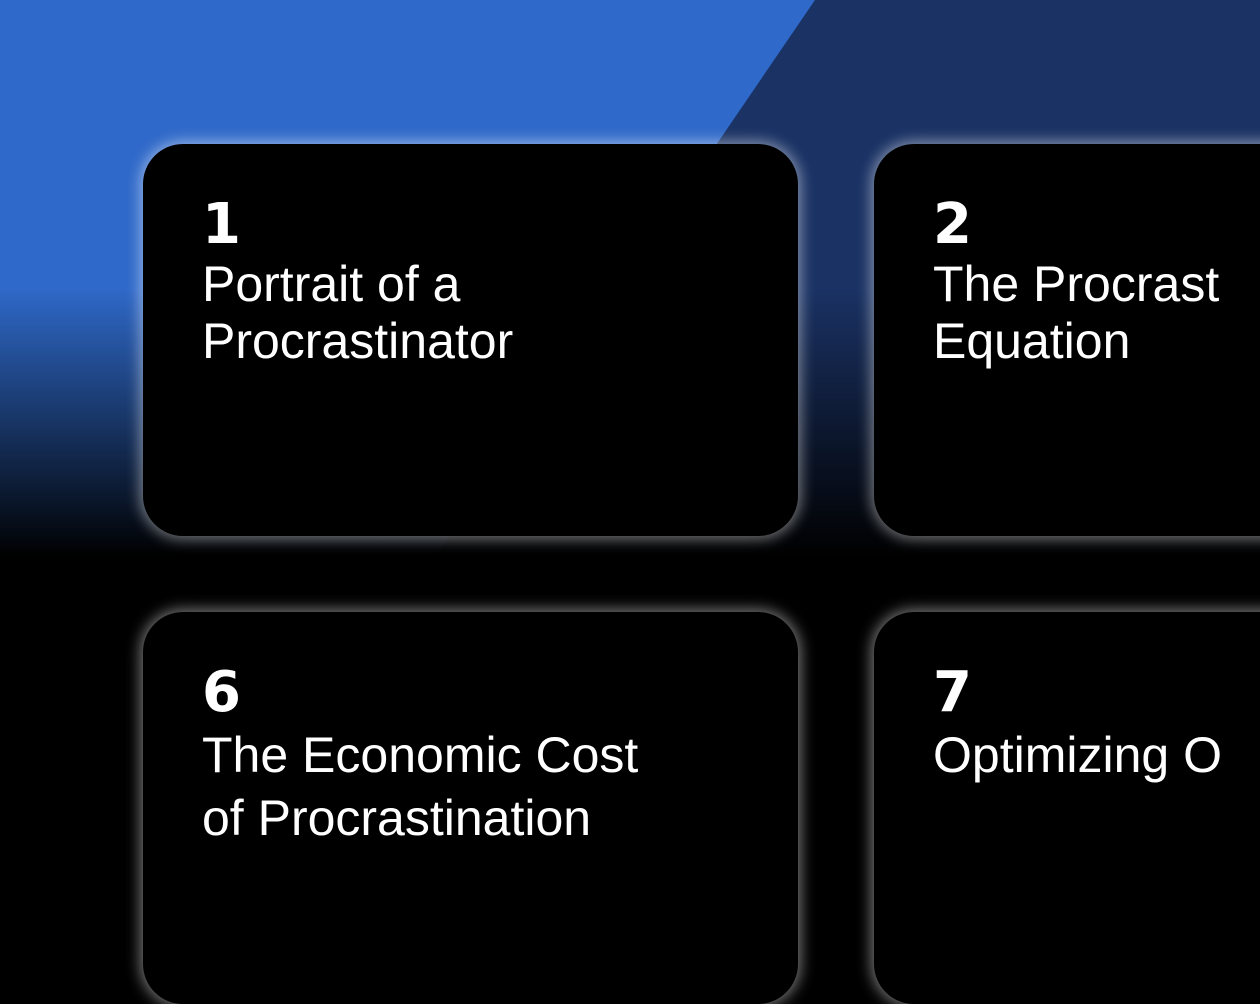  What do you see at coordinates (397, 818) in the screenshot?
I see `card-title: of Procrastination` at bounding box center [397, 818].